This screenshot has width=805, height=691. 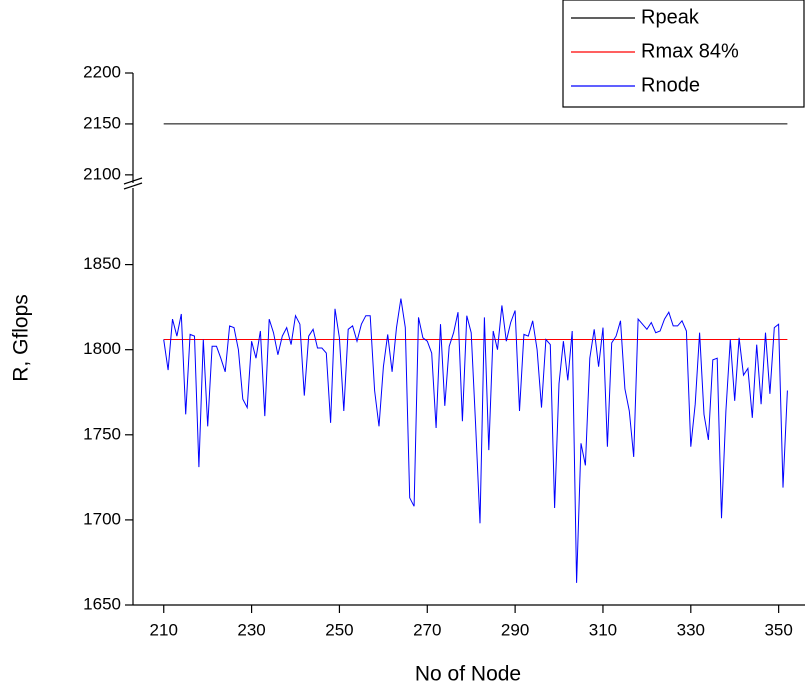 What do you see at coordinates (102, 433) in the screenshot?
I see `y-tick-label: 1750` at bounding box center [102, 433].